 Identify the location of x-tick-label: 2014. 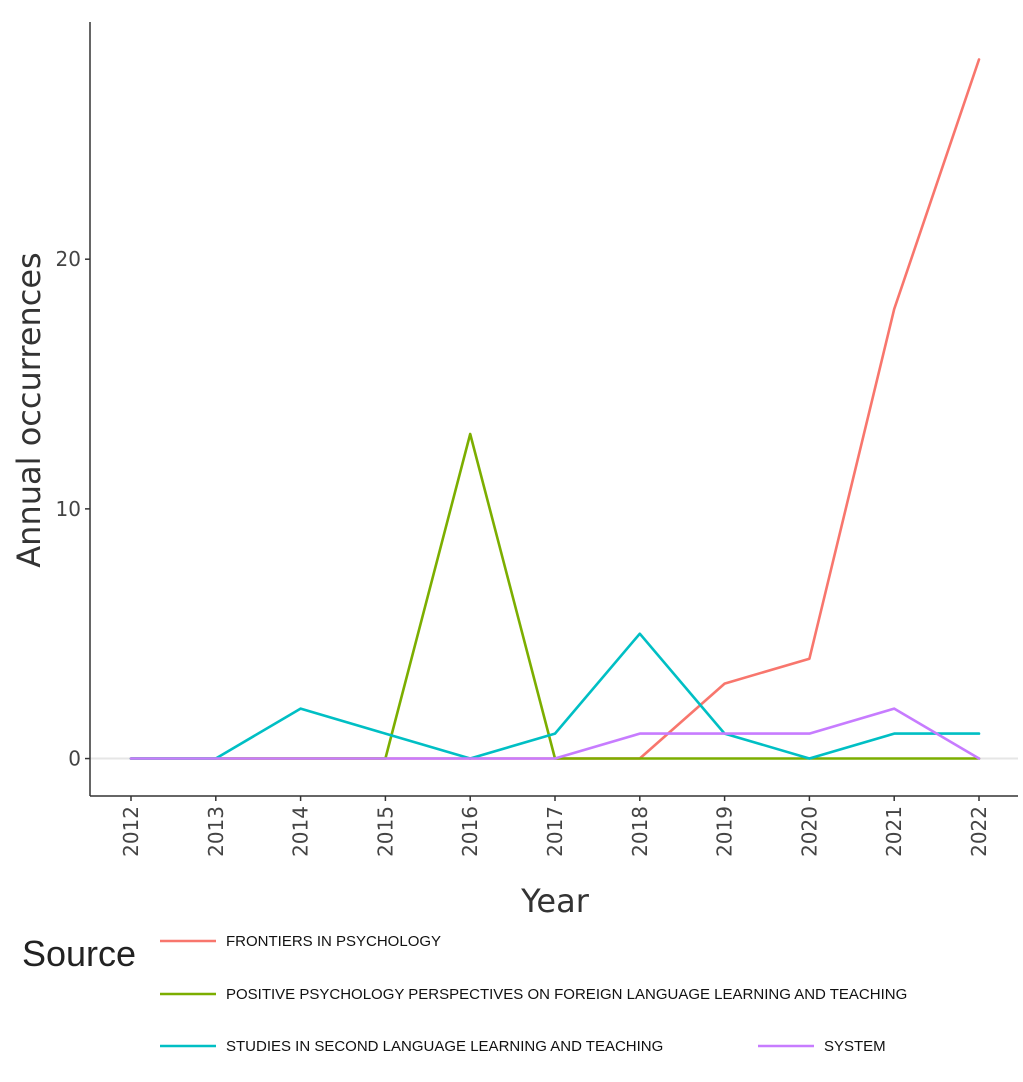
(301, 831).